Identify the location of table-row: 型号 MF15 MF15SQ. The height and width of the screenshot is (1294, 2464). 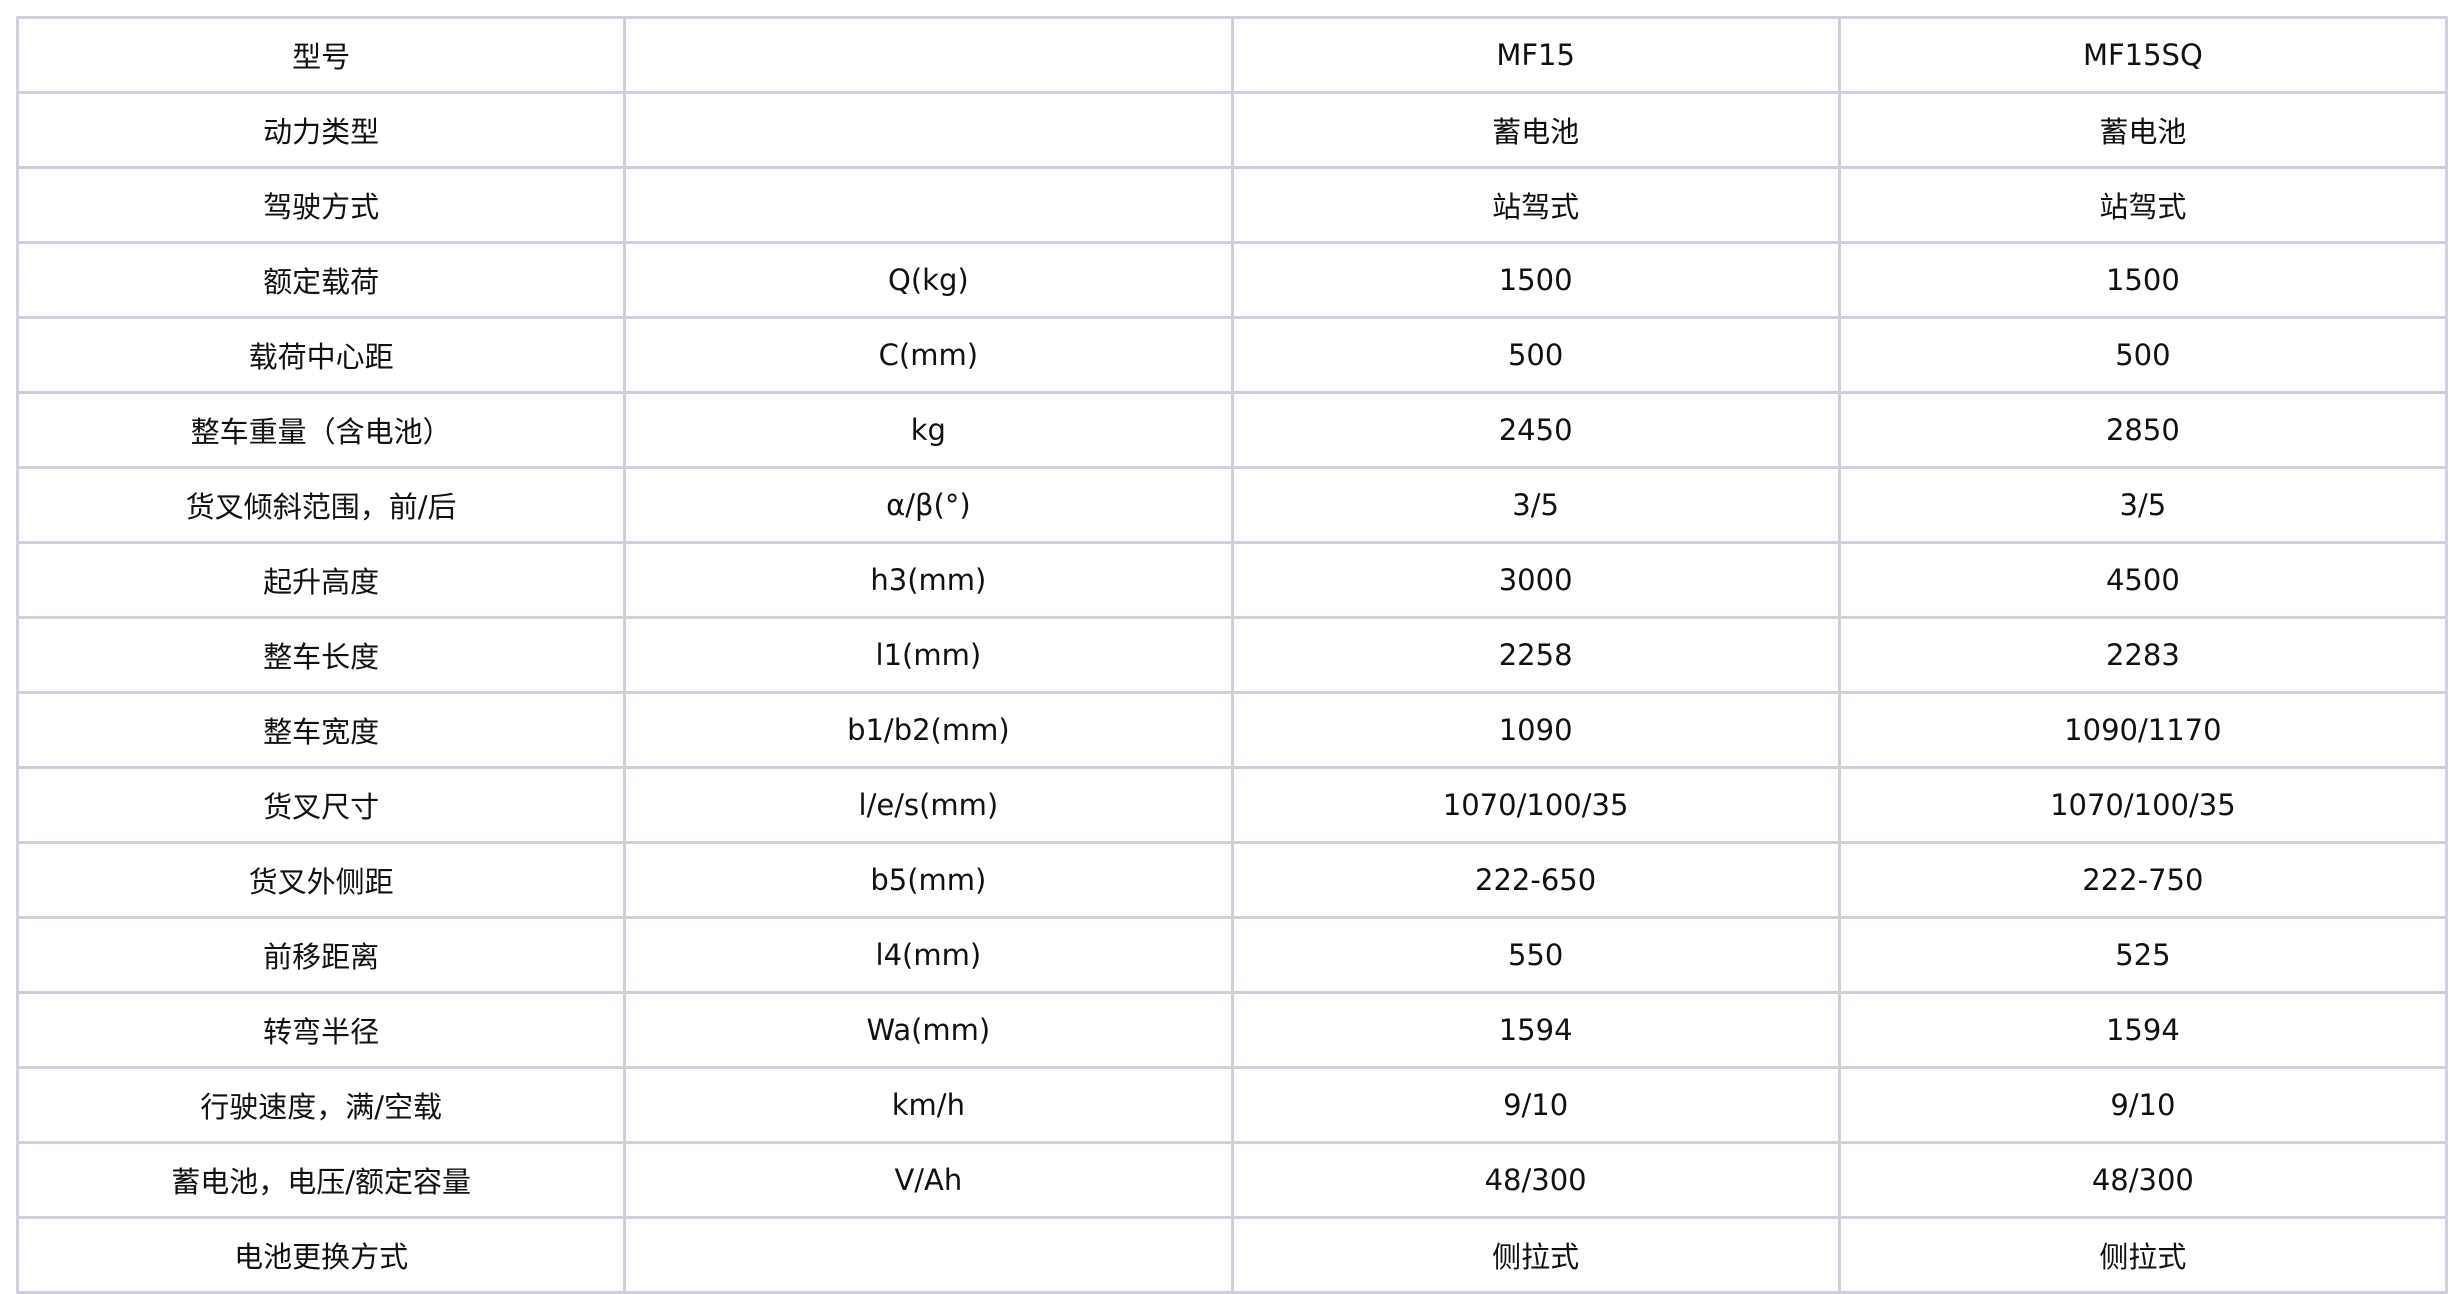
(1232, 55).